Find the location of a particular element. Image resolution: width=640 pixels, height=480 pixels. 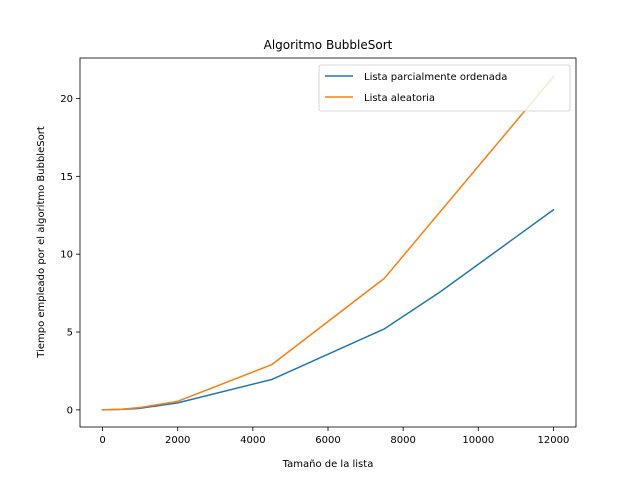

y-axis-ticks: 0 5 10 15 20 is located at coordinates (70, 255).